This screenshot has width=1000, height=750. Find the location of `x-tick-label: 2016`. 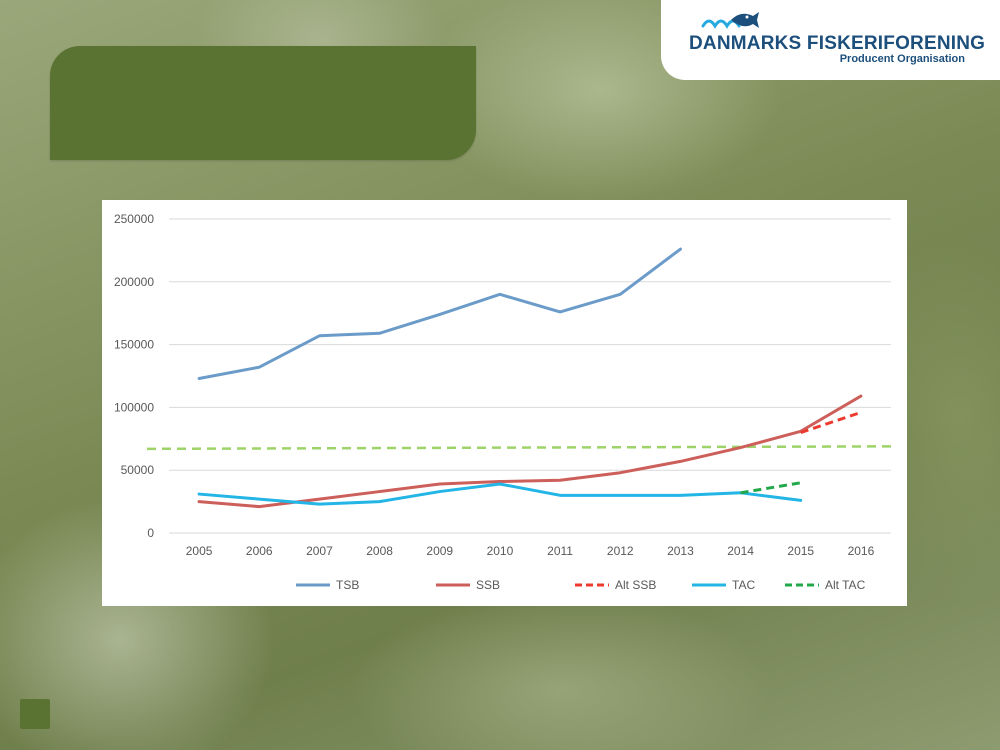

x-tick-label: 2016 is located at coordinates (861, 551).